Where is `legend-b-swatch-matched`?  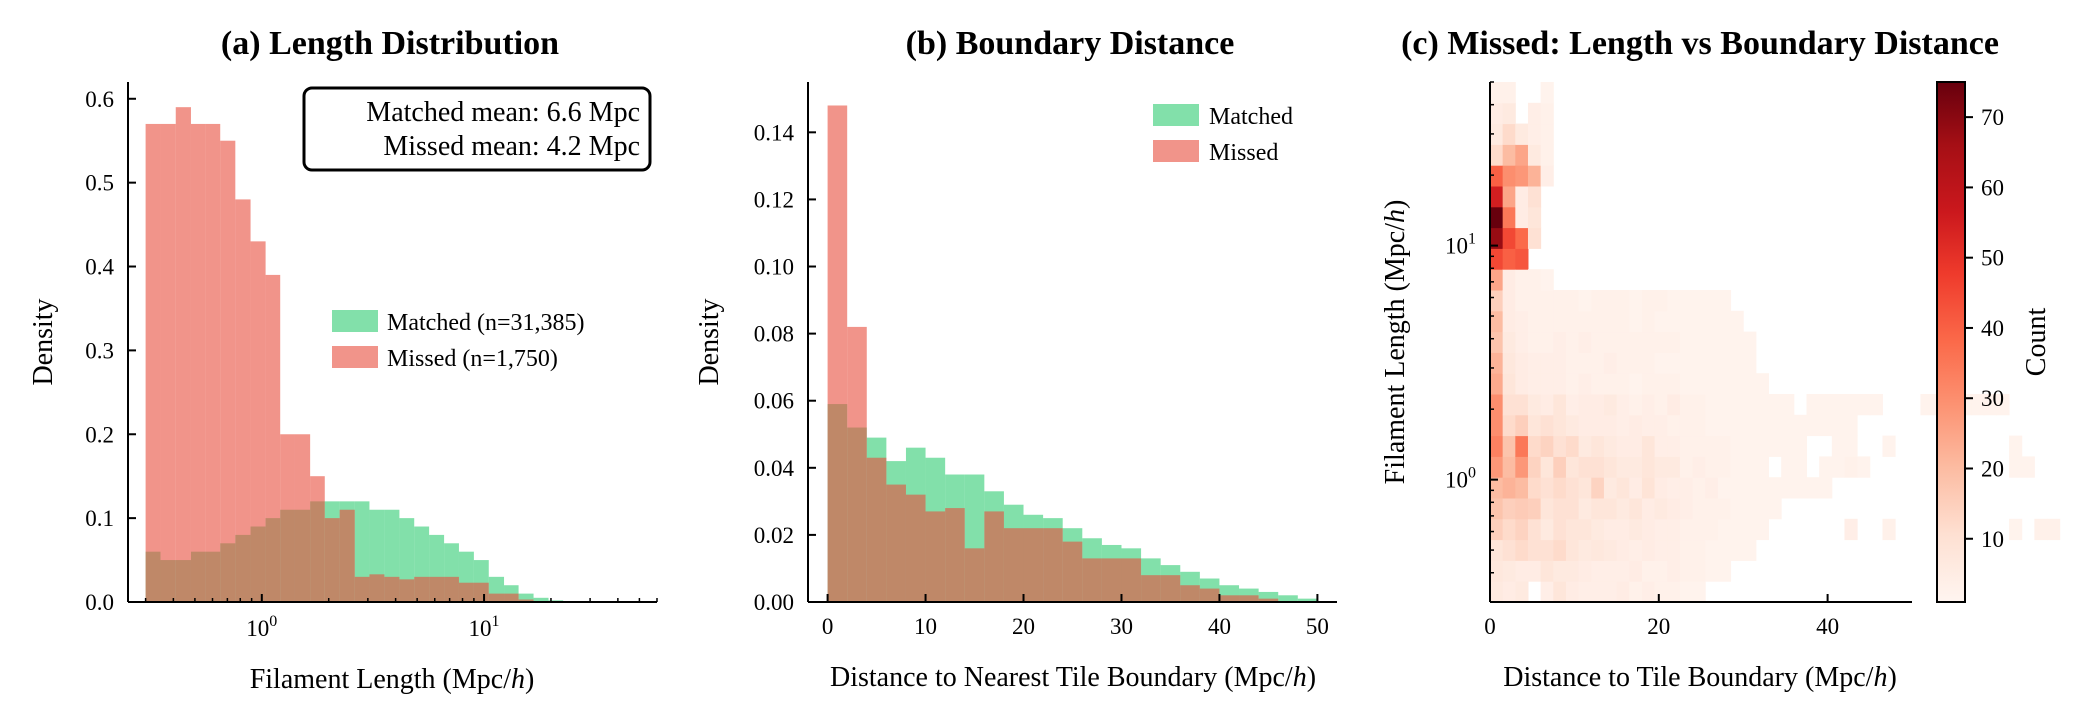
legend-b-swatch-matched is located at coordinates (1176, 115).